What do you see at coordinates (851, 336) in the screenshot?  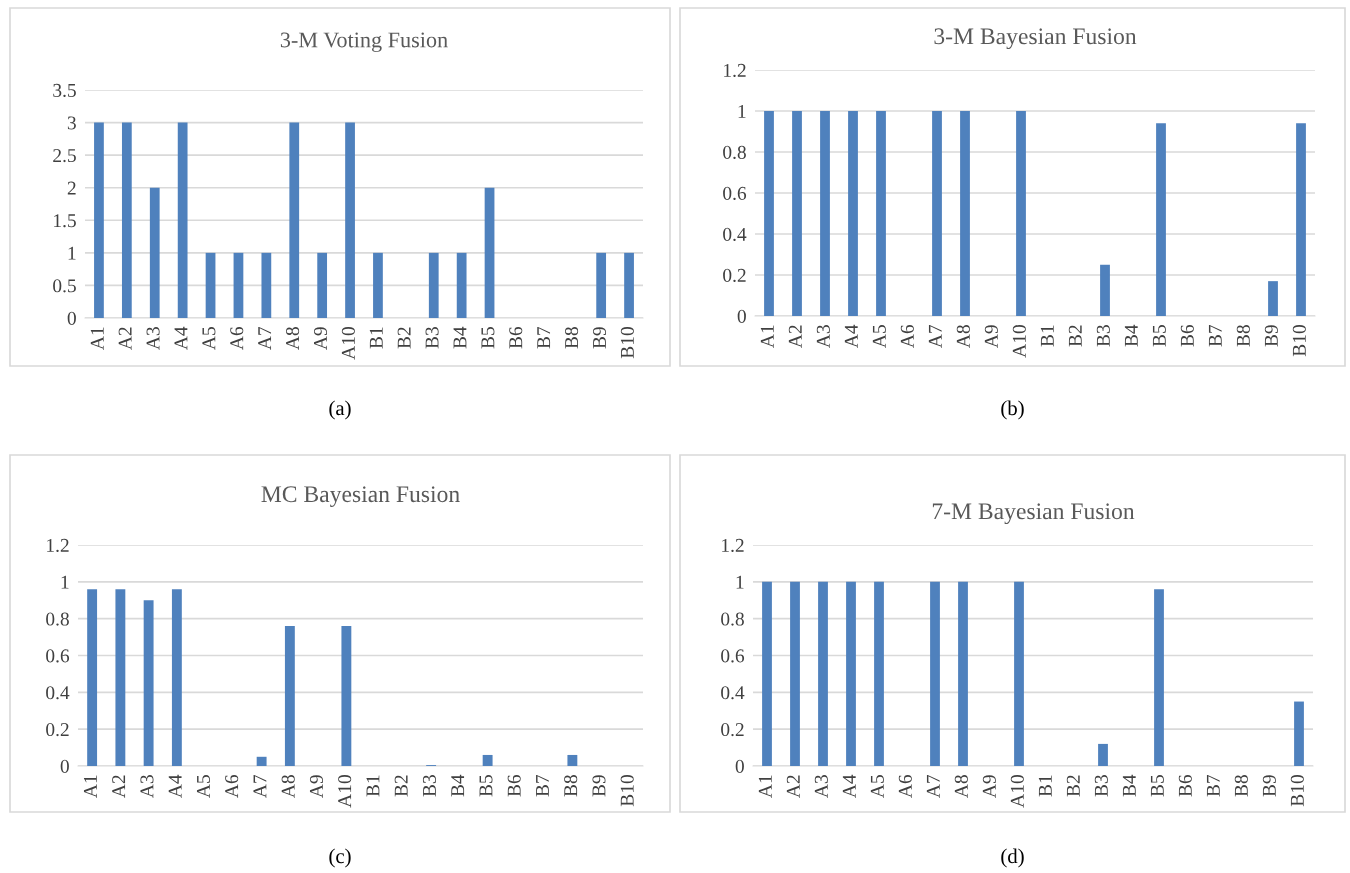 I see `x-tick-label: A4` at bounding box center [851, 336].